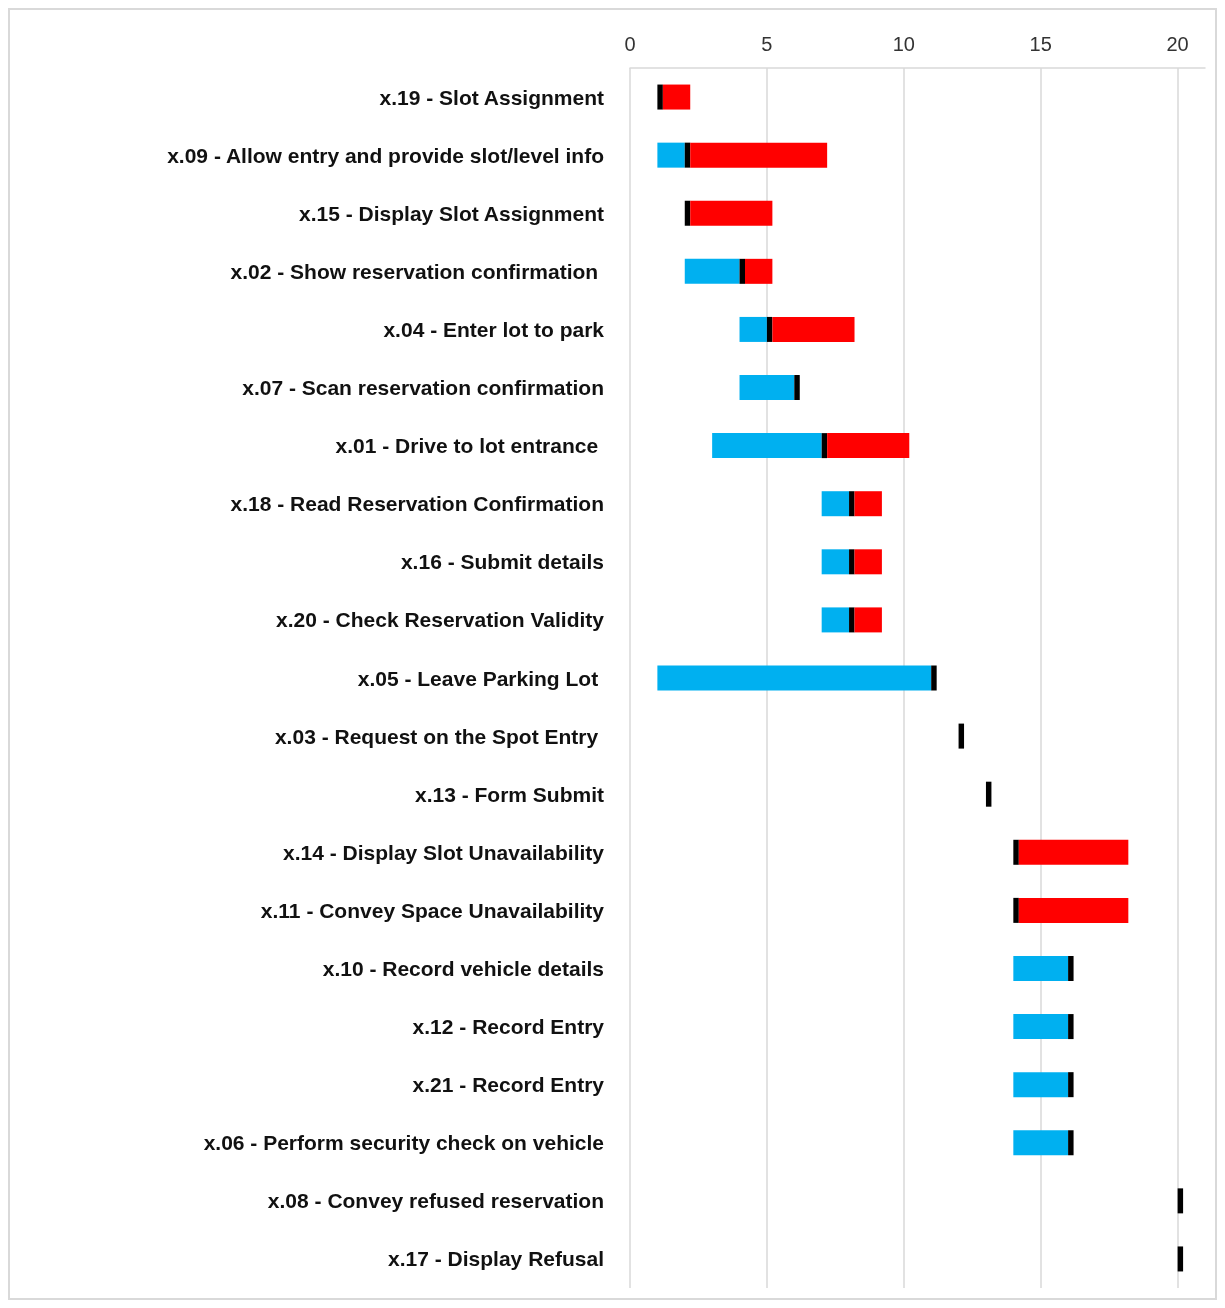 The height and width of the screenshot is (1308, 1225). What do you see at coordinates (496, 1259) in the screenshot?
I see `y-tick-label: x.17 - Display Refusal` at bounding box center [496, 1259].